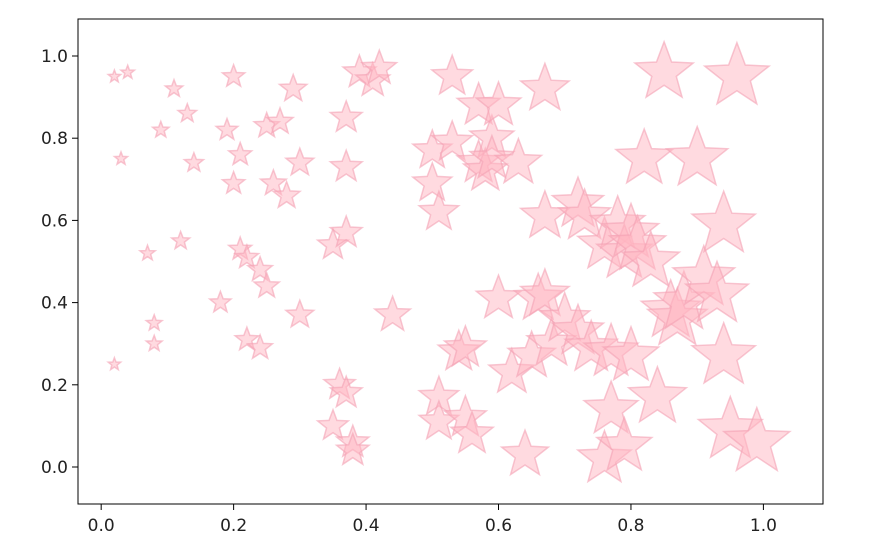 This screenshot has height=557, width=888. I want to click on x-tick-label: 0.2, so click(233, 526).